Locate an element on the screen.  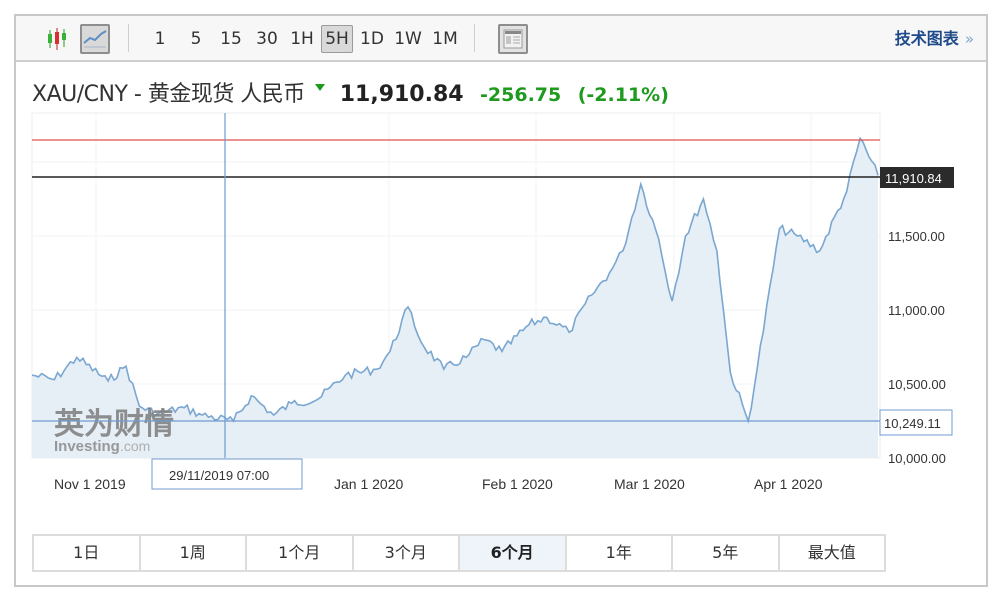
instrument-name: XAU/CNY - 黄金现货 人民币 is located at coordinates (168, 94).